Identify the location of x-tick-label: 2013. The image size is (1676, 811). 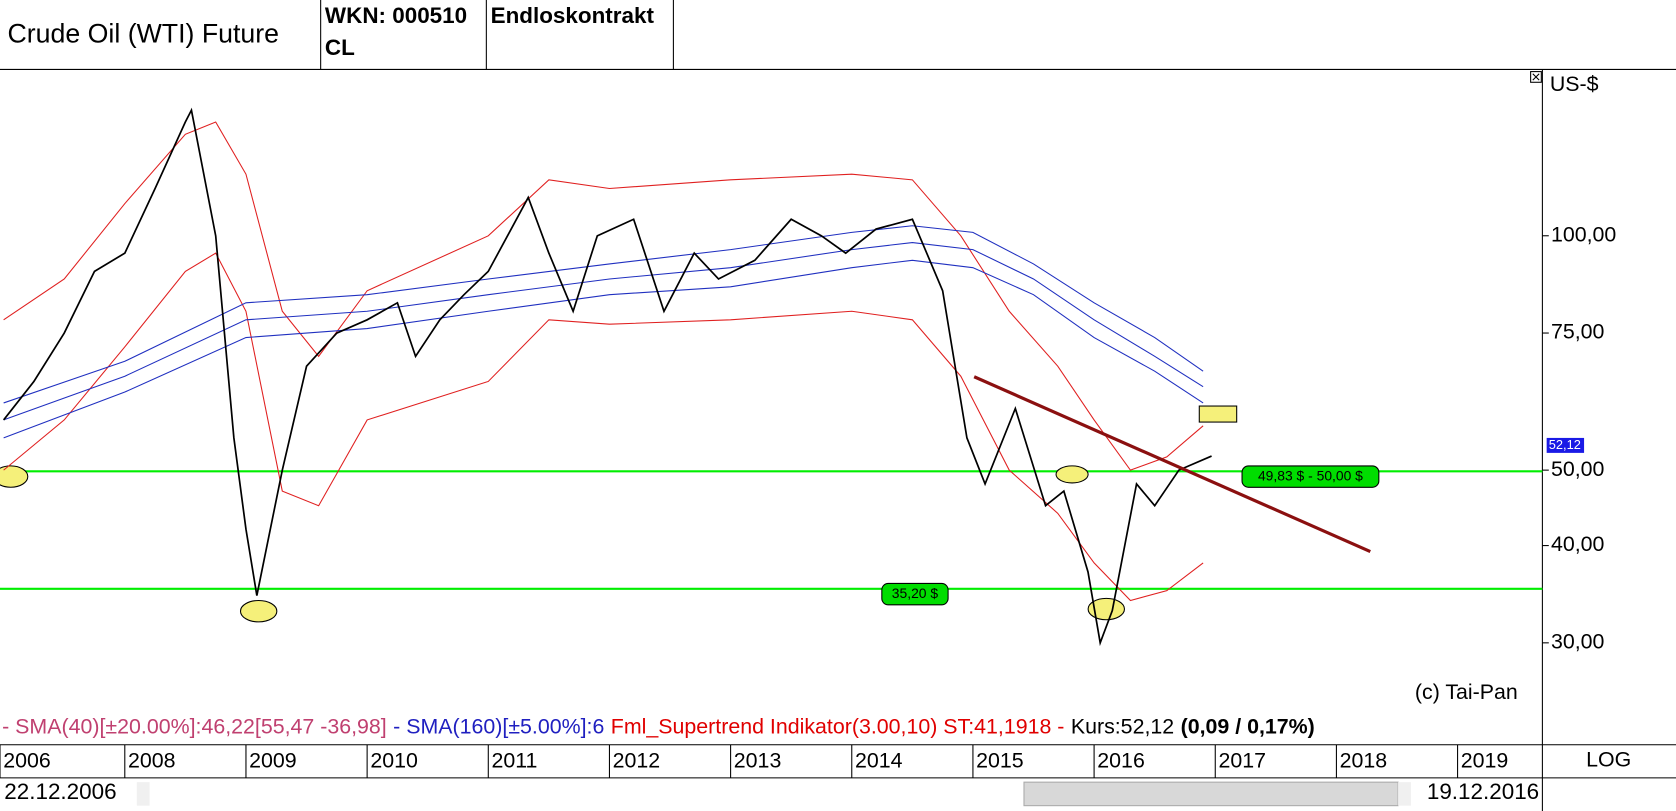
(758, 760).